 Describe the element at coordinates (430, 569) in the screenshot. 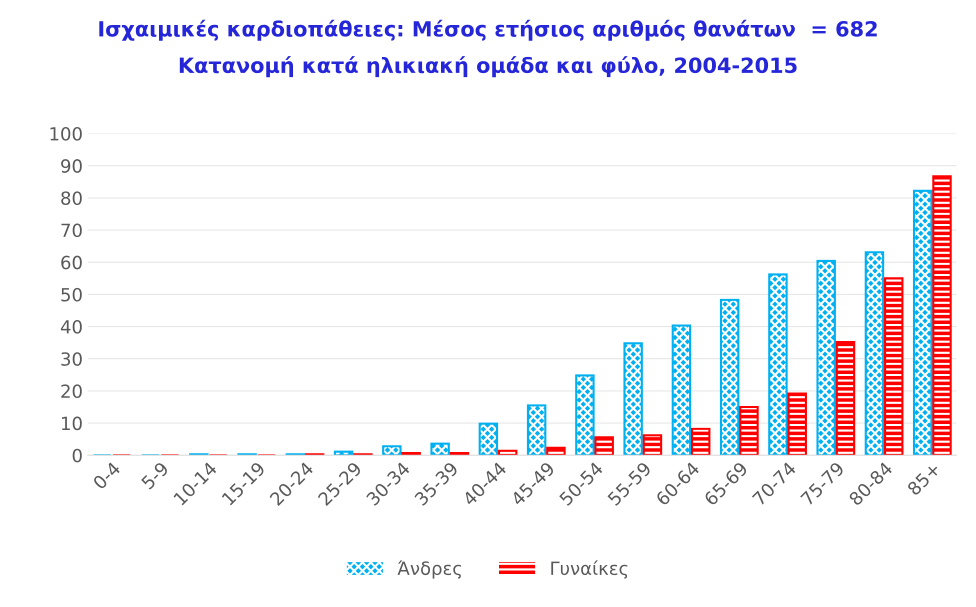

I see `legend-label: Άνδρες` at that location.